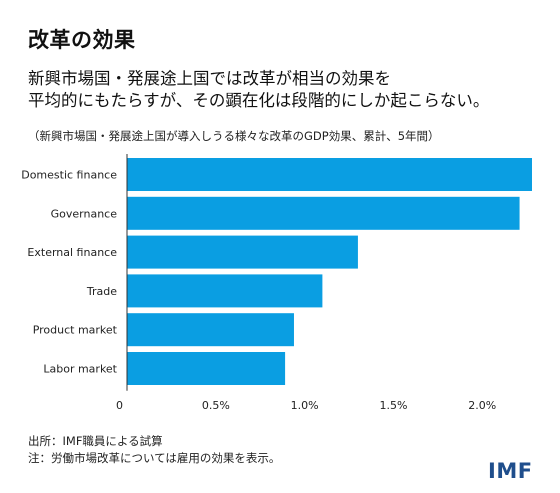  Describe the element at coordinates (305, 405) in the screenshot. I see `x-tick-label: 1.0%` at that location.